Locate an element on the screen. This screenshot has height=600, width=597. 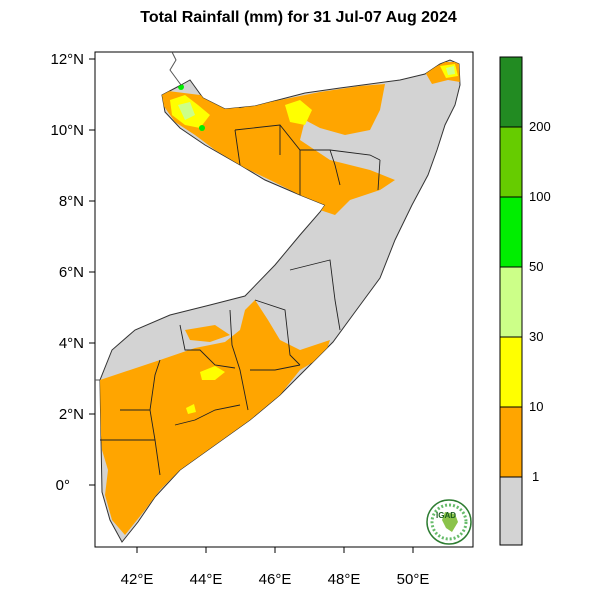
legend-label: 1 is located at coordinates (535, 476).